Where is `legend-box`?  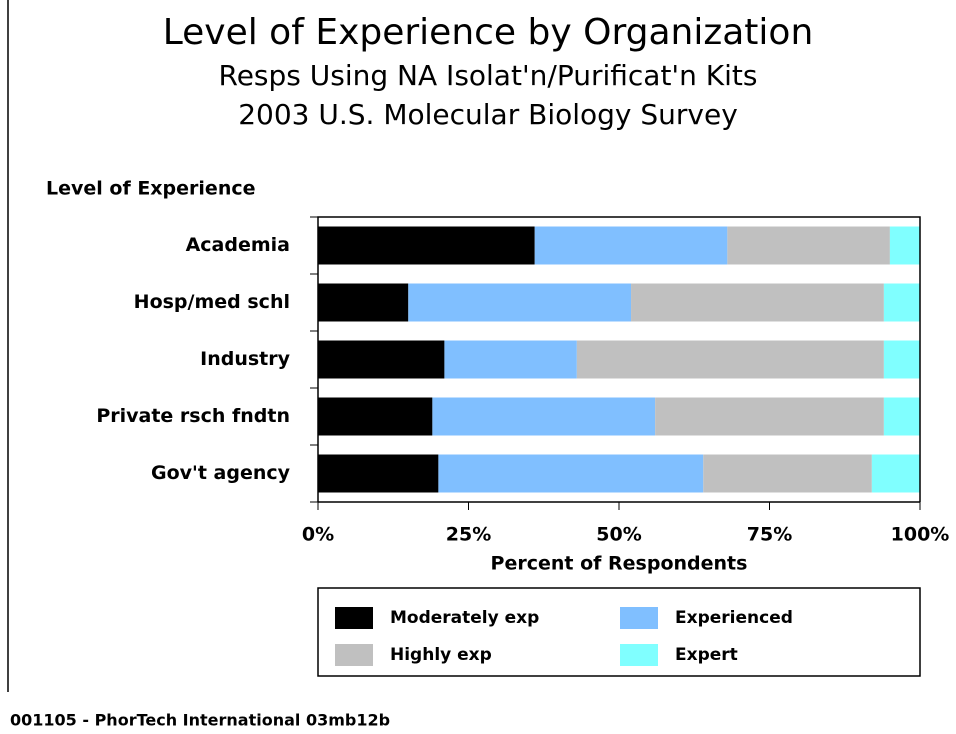 legend-box is located at coordinates (619, 632).